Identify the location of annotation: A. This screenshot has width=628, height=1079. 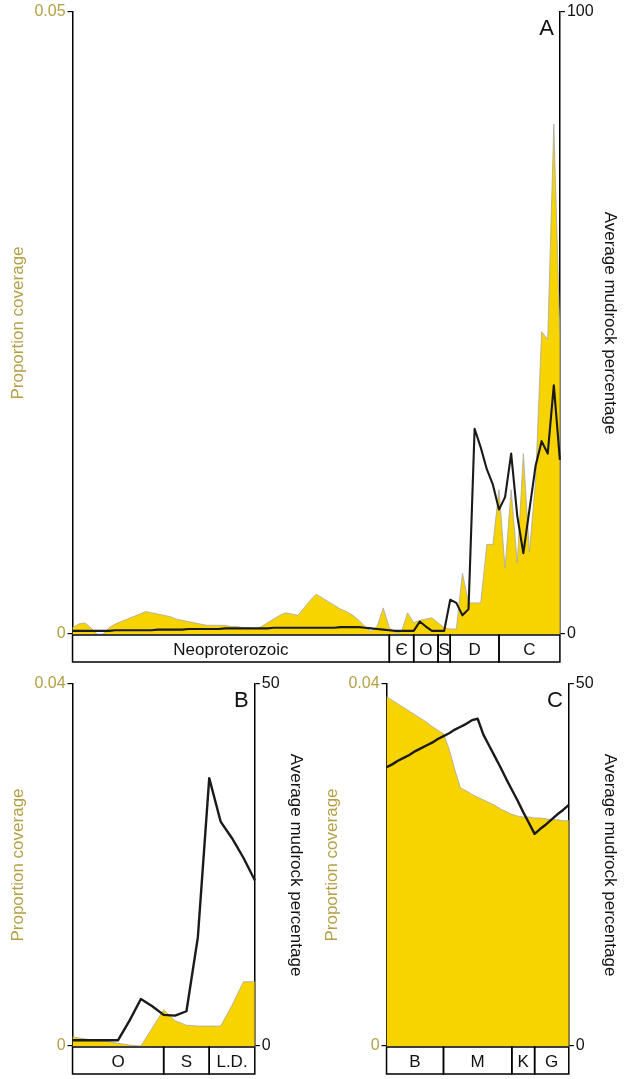
(547, 28).